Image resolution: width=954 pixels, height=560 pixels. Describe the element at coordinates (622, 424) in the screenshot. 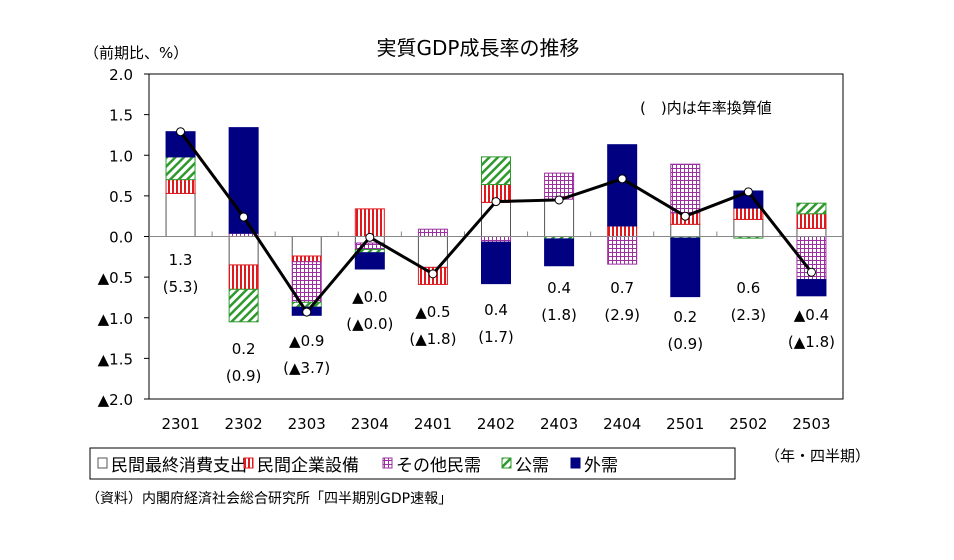

I see `x-tick-label: 2404` at that location.